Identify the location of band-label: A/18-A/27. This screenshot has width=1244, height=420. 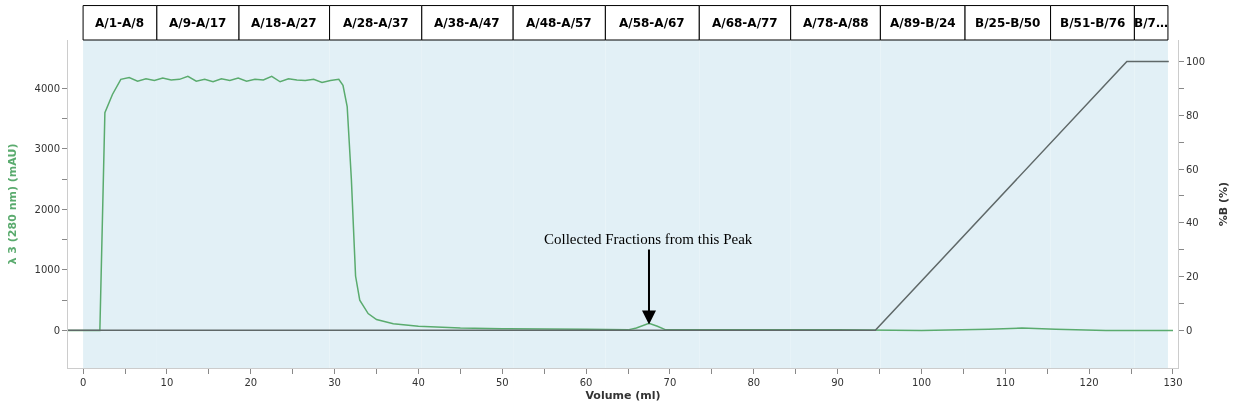
(284, 23).